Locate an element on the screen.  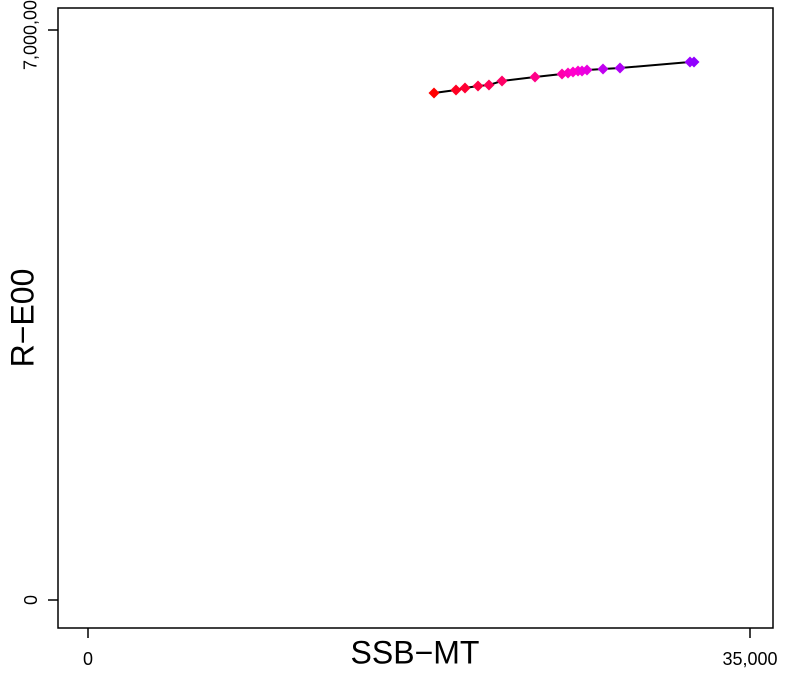
x-tick-label: 35,000 is located at coordinates (749, 659).